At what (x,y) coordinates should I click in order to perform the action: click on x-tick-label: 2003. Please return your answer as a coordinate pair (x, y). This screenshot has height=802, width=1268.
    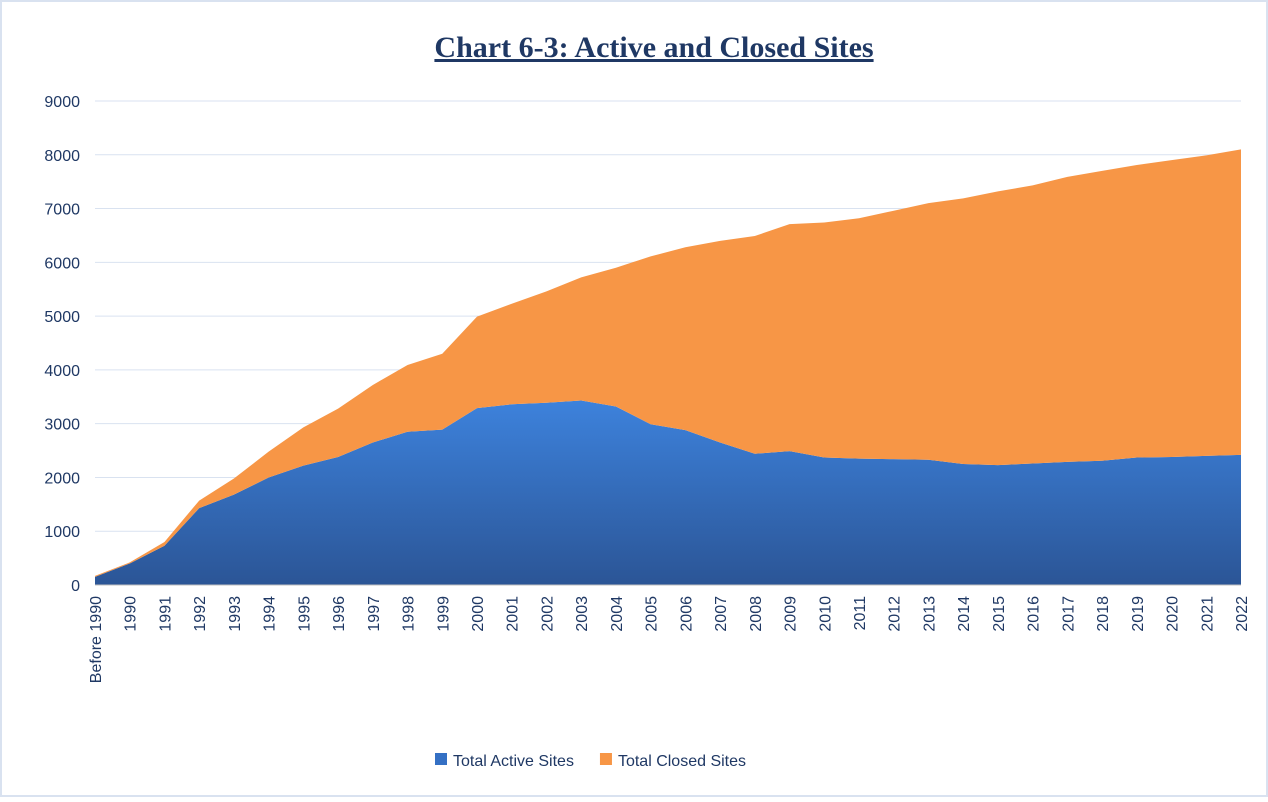
    Looking at the image, I should click on (582, 614).